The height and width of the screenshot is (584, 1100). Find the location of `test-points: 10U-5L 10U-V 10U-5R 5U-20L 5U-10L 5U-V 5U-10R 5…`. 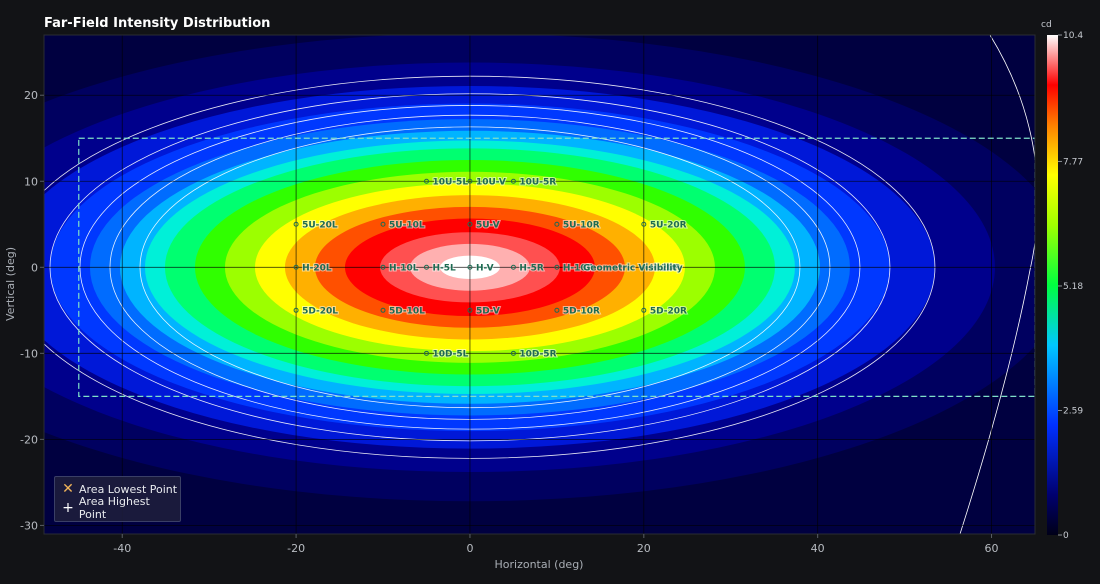

test-points: 10U-5L 10U-V 10U-5R 5U-20L 5U-10L 5U-V 5U-10R 5… is located at coordinates (490, 268).